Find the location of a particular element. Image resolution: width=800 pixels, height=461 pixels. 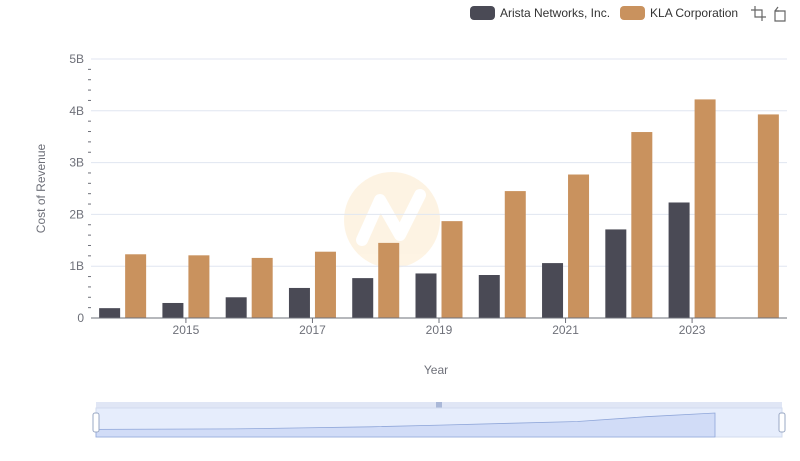

slider-preview-area is located at coordinates (405, 425).